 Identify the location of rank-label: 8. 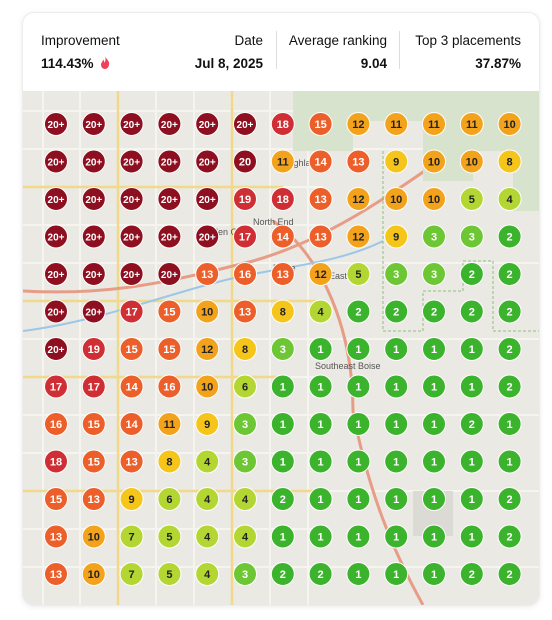
(283, 313).